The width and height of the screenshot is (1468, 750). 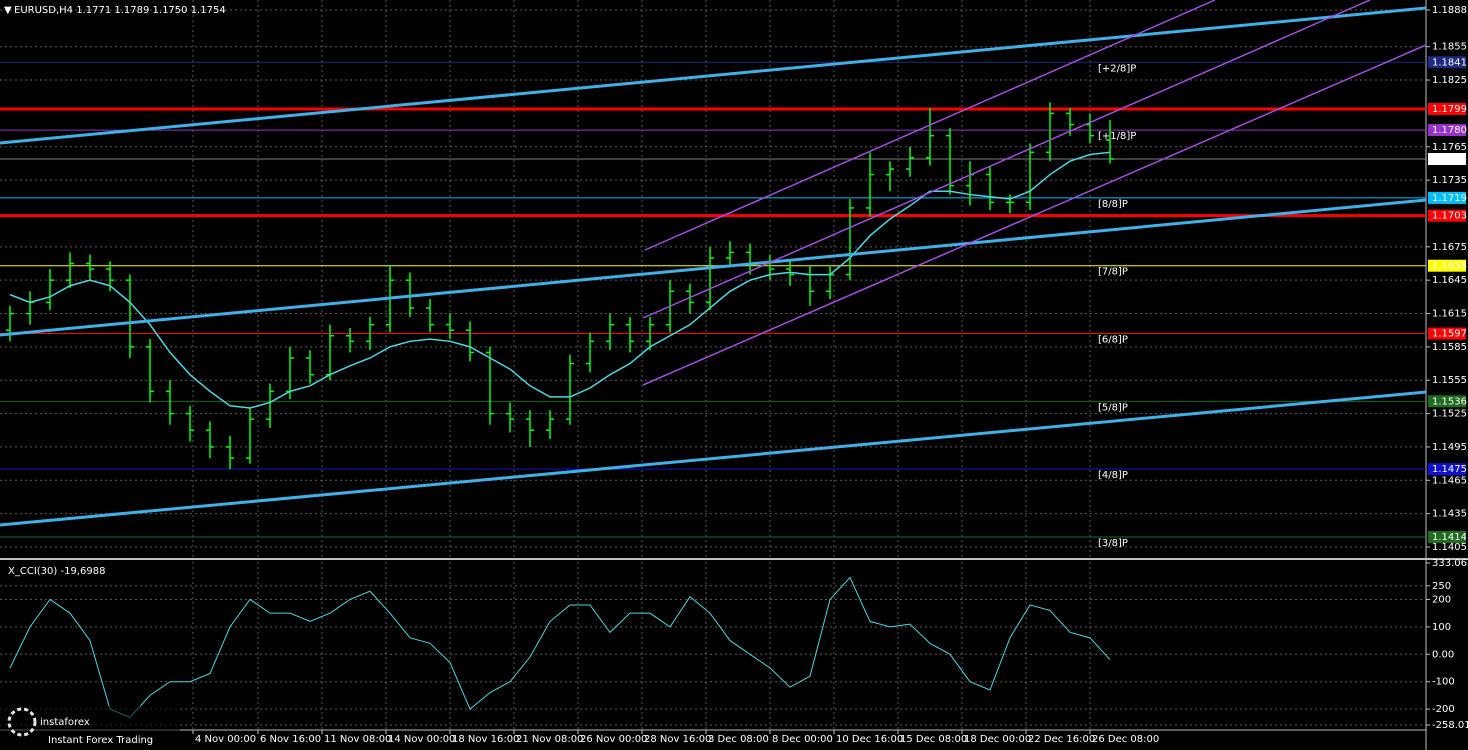 I want to click on y-tick-label: 1.1585, so click(x=1449, y=347).